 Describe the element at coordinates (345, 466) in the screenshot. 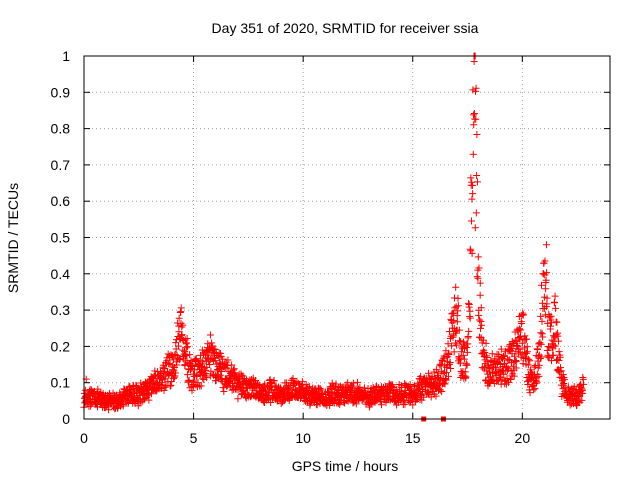

I see `x-axis-label: GPS time / hours` at that location.